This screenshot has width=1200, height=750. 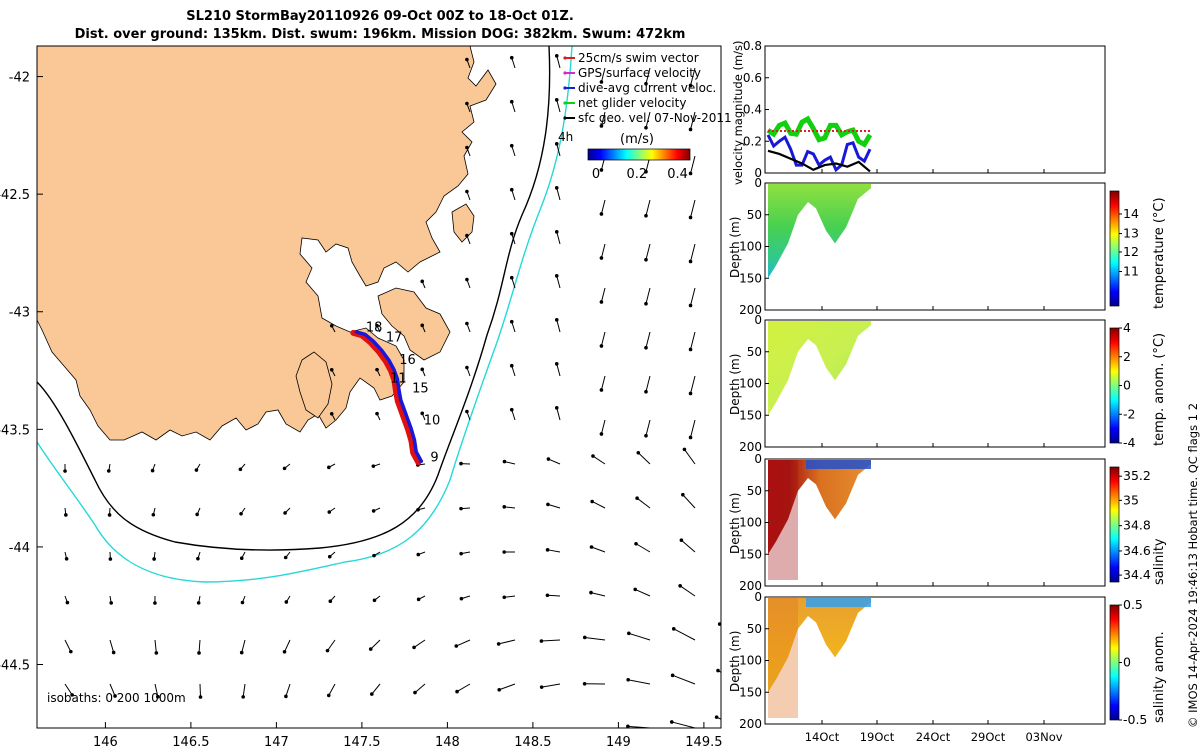 What do you see at coordinates (1131, 499) in the screenshot?
I see `colorbar-tick-label: 35` at bounding box center [1131, 499].